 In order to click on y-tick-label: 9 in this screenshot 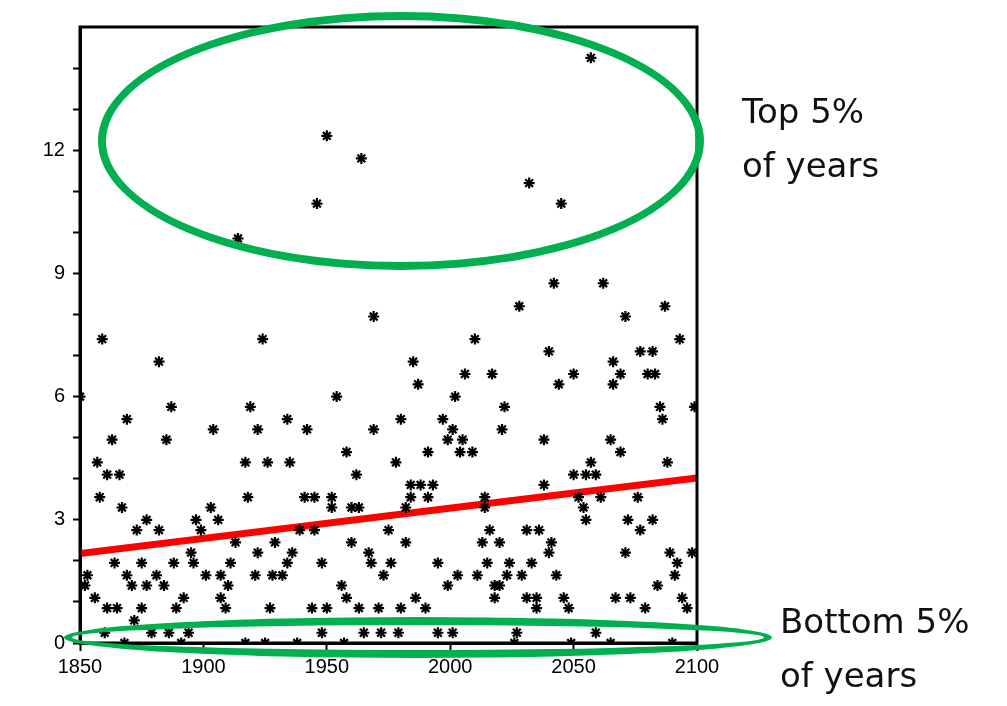, I will do `click(59, 271)`.